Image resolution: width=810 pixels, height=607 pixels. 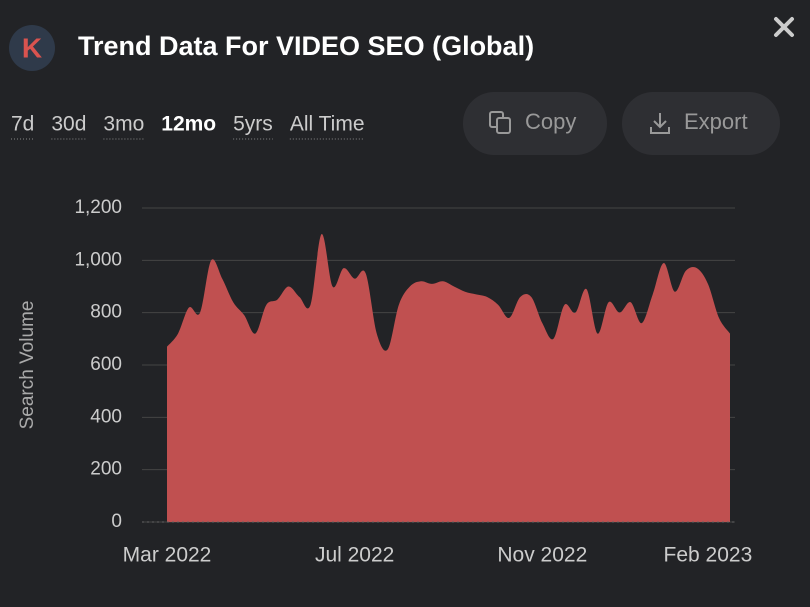 I want to click on copy-icon, so click(x=500, y=122).